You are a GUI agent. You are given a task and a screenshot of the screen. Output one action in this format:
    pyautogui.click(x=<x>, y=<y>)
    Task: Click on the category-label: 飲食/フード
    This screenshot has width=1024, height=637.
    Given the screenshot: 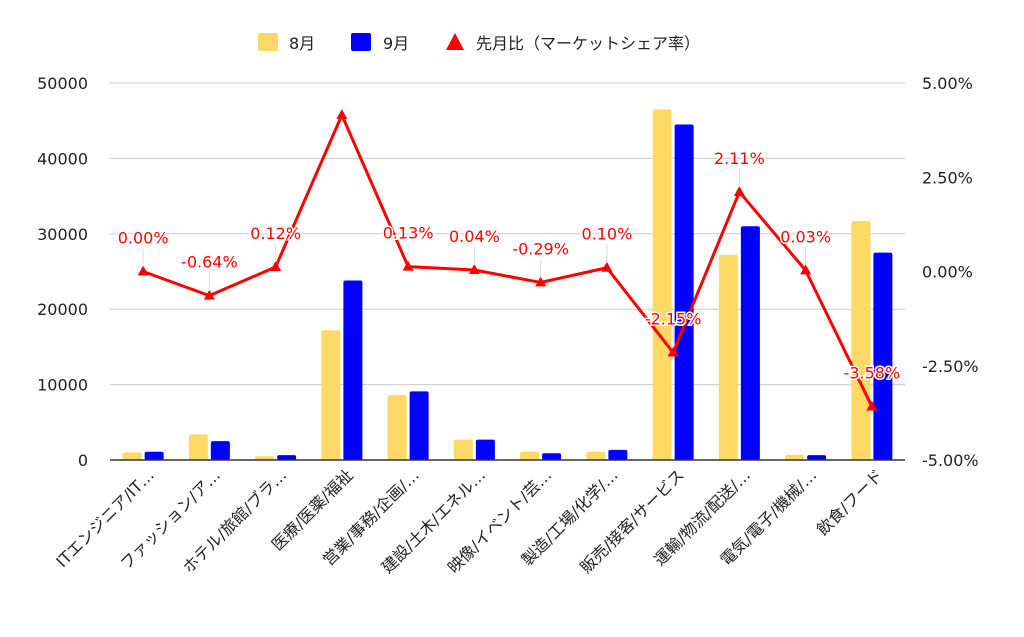 What is the action you would take?
    pyautogui.click(x=850, y=502)
    